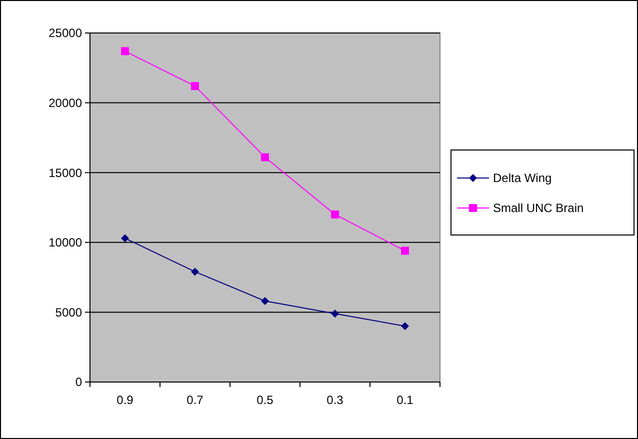  What do you see at coordinates (405, 400) in the screenshot?
I see `x-tick-label: 0.1` at bounding box center [405, 400].